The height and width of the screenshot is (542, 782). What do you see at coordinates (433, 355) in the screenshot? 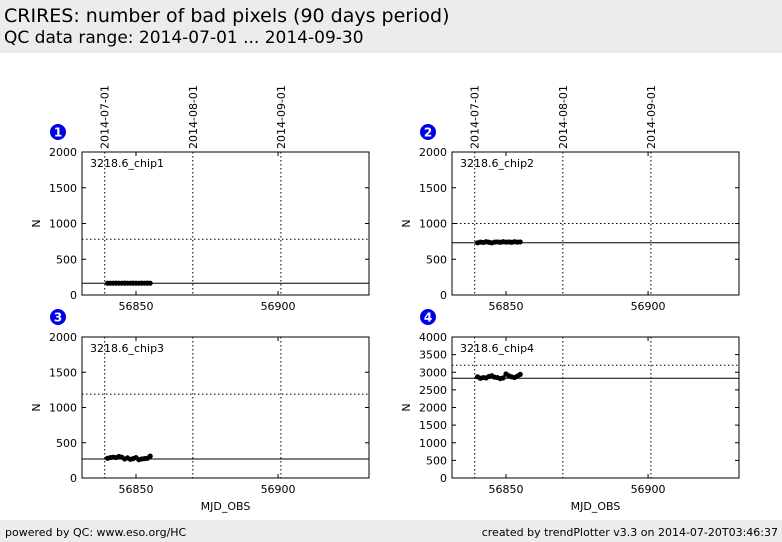
I see `panel-4-ytick-label: 3500` at bounding box center [433, 355].